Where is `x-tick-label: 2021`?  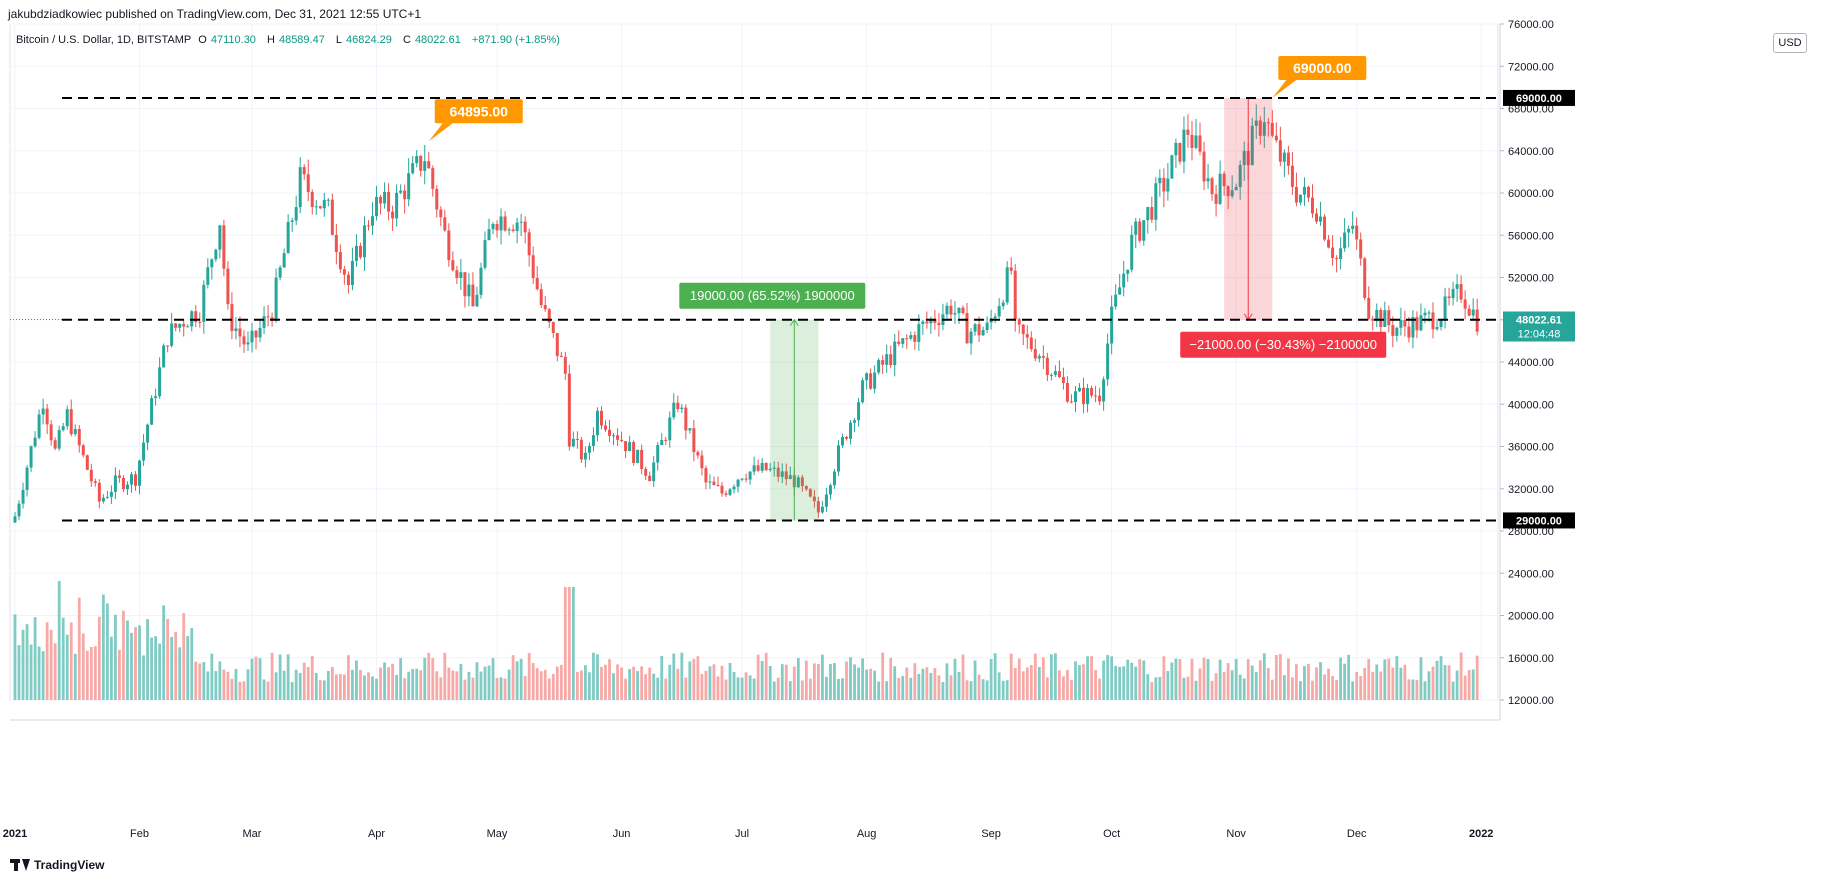
x-tick-label: 2021 is located at coordinates (15, 834).